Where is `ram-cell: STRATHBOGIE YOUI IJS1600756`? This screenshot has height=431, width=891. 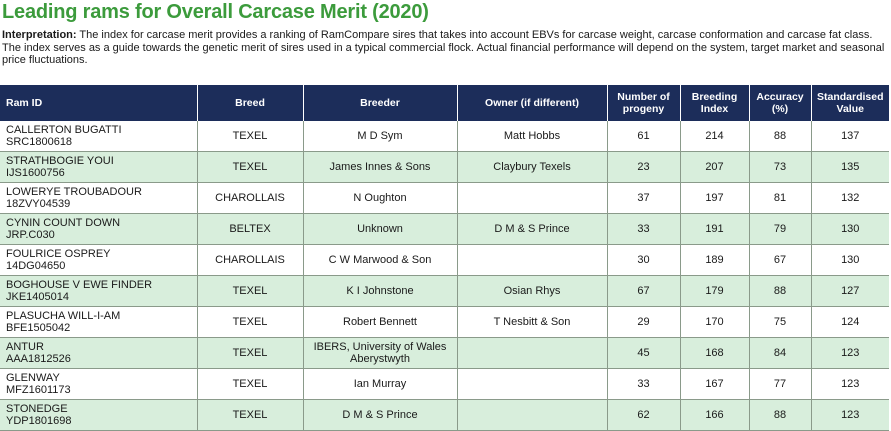 ram-cell: STRATHBOGIE YOUI IJS1600756 is located at coordinates (98, 167).